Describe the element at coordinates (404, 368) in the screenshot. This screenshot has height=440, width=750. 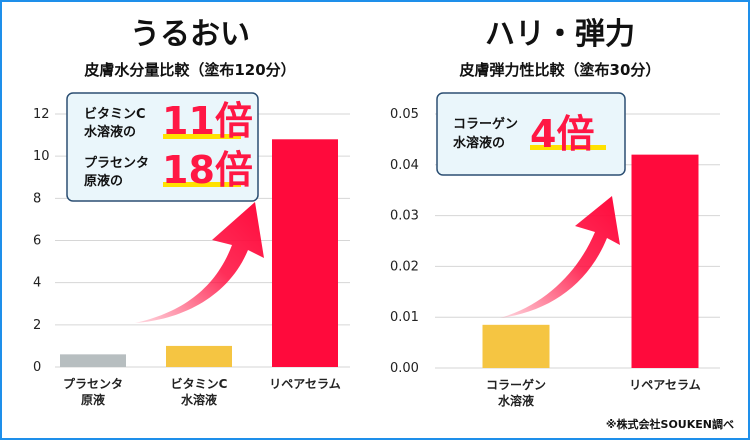
I see `y-tick-label: 0.00` at that location.